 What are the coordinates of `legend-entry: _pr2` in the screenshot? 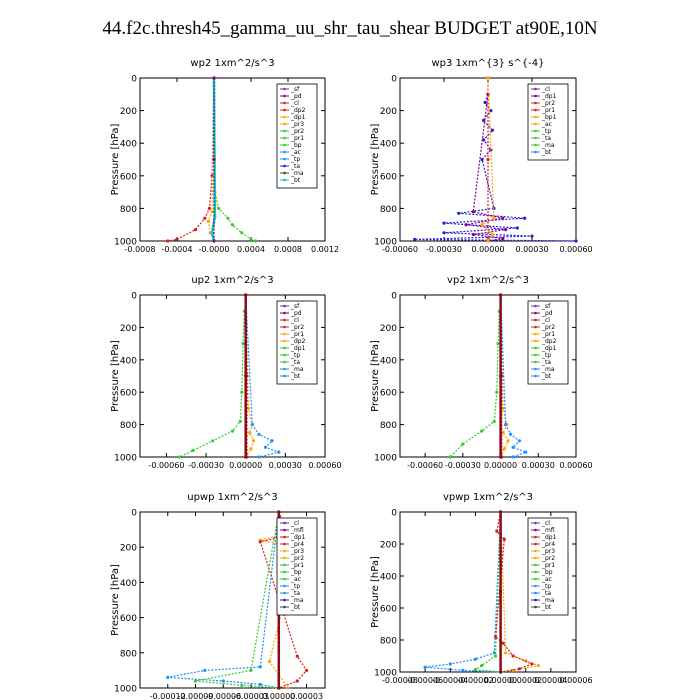 It's located at (297, 131).